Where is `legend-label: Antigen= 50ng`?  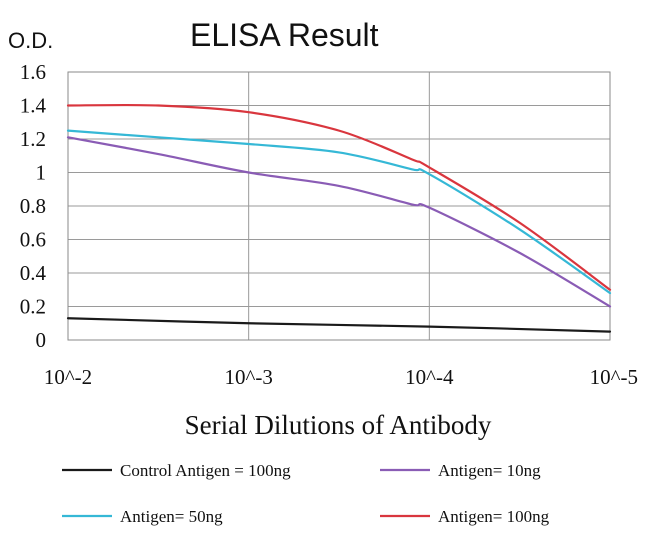
legend-label: Antigen= 50ng is located at coordinates (171, 516).